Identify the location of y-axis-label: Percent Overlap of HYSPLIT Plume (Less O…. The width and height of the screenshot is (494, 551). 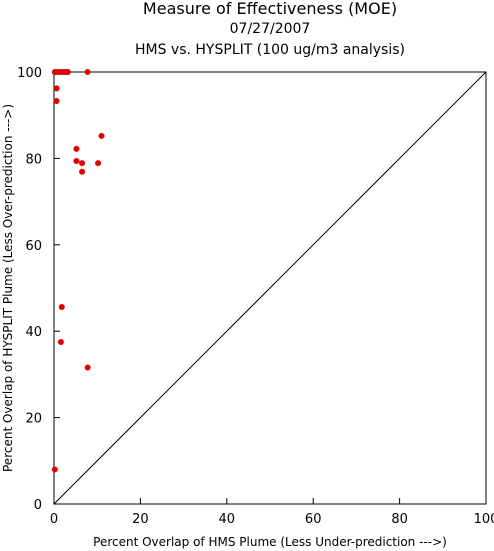
(8, 288).